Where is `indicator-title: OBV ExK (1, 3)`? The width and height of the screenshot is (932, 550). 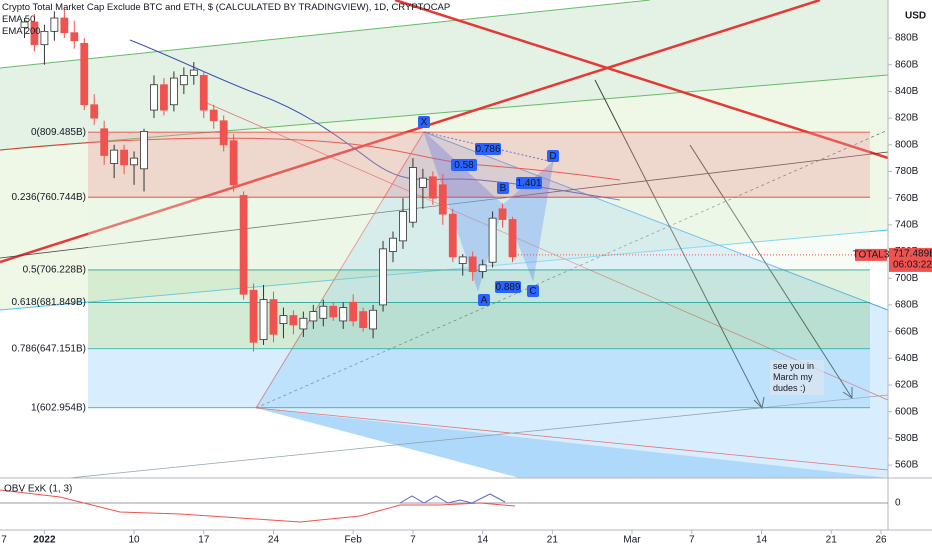 indicator-title: OBV ExK (1, 3) is located at coordinates (38, 489).